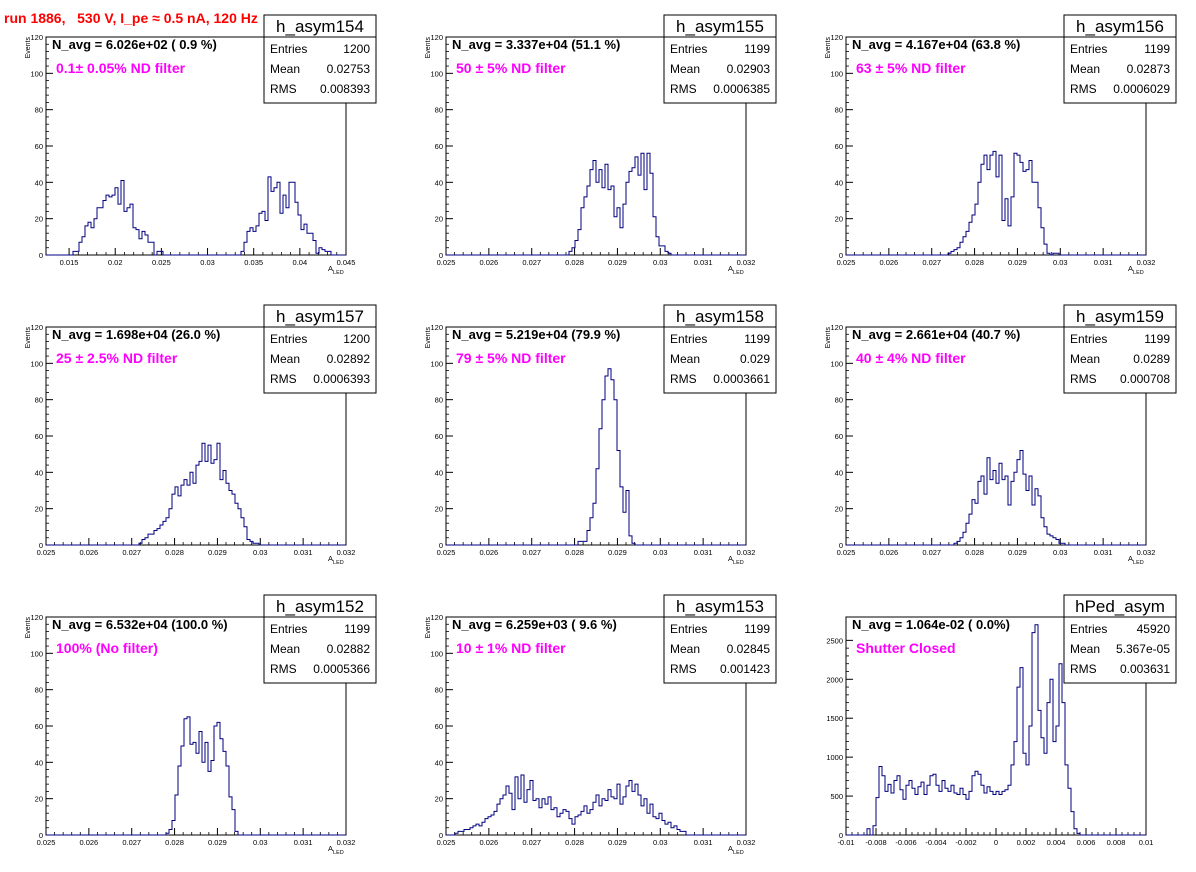  Describe the element at coordinates (741, 89) in the screenshot. I see `stats-value: 0.0006385` at that location.